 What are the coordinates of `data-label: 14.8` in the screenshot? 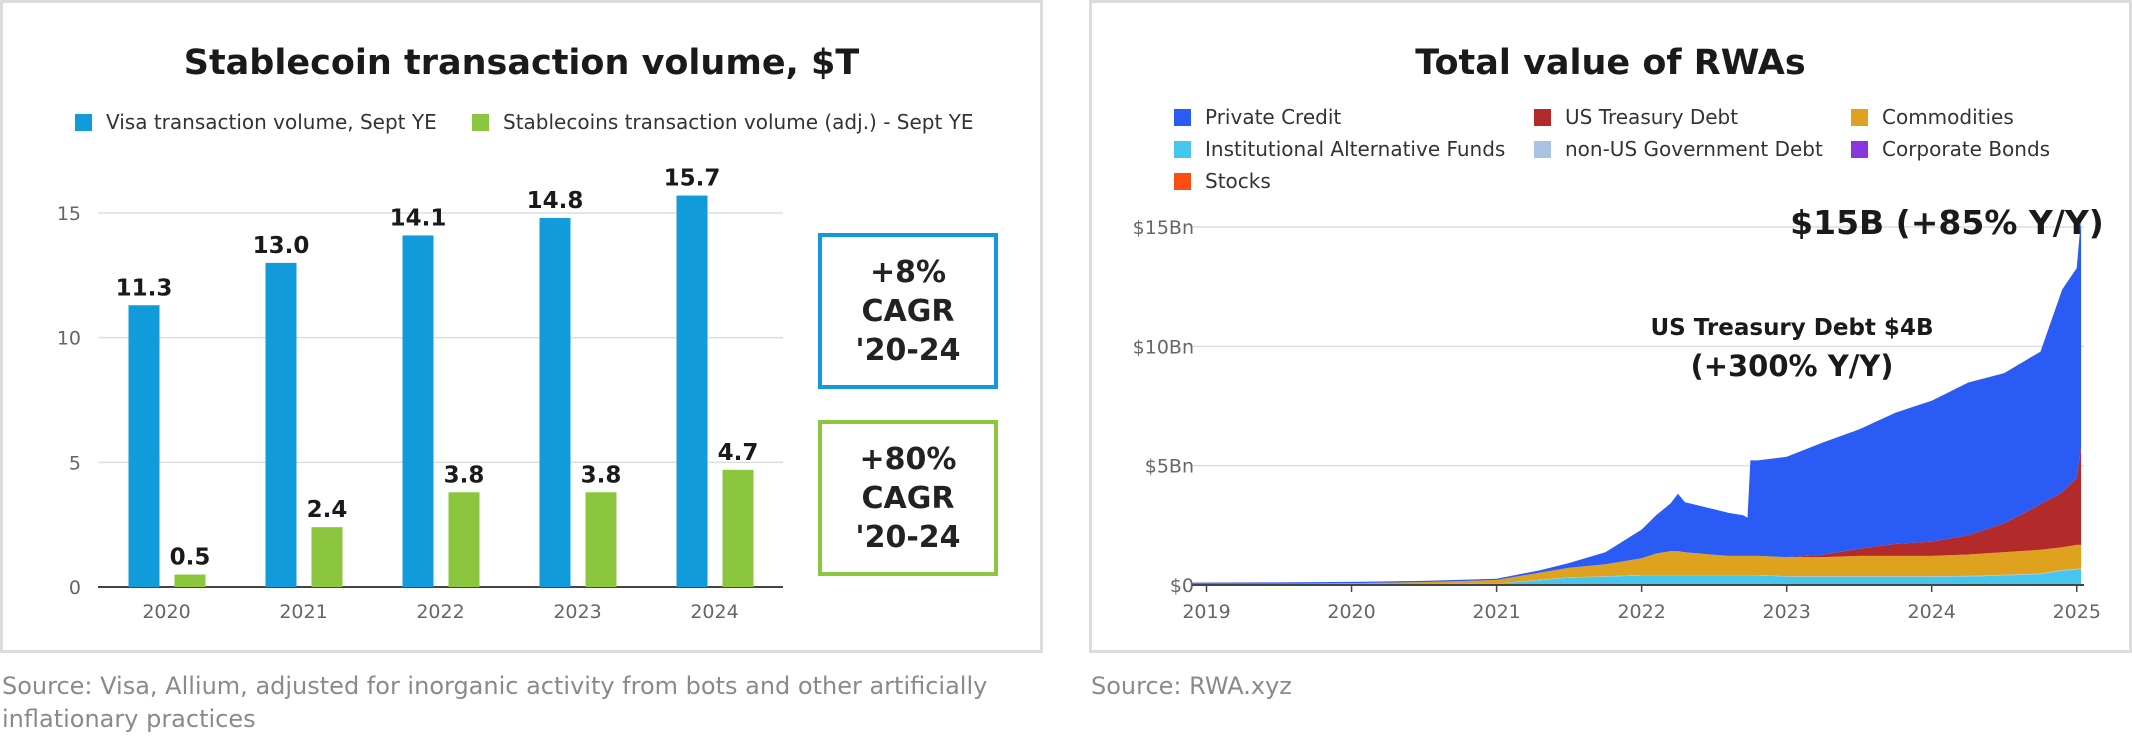 It's located at (555, 201).